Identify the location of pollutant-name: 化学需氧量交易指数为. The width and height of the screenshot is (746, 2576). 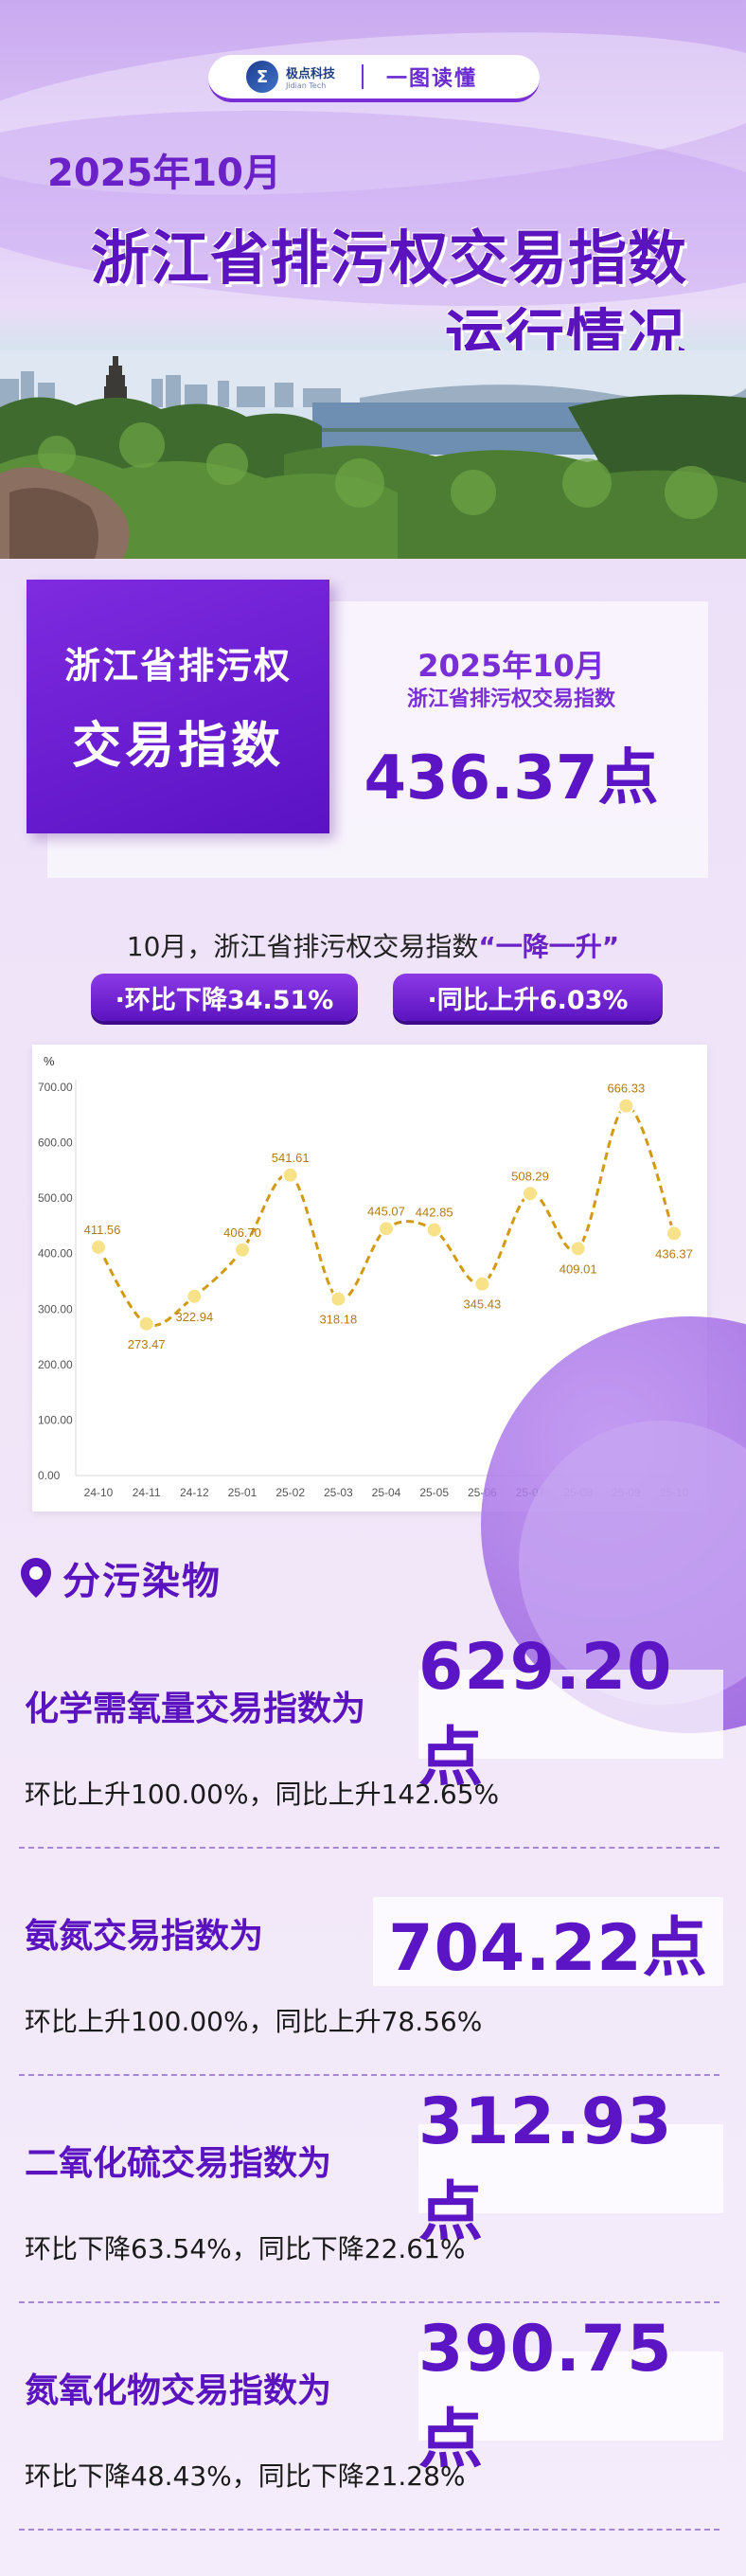
(195, 1709).